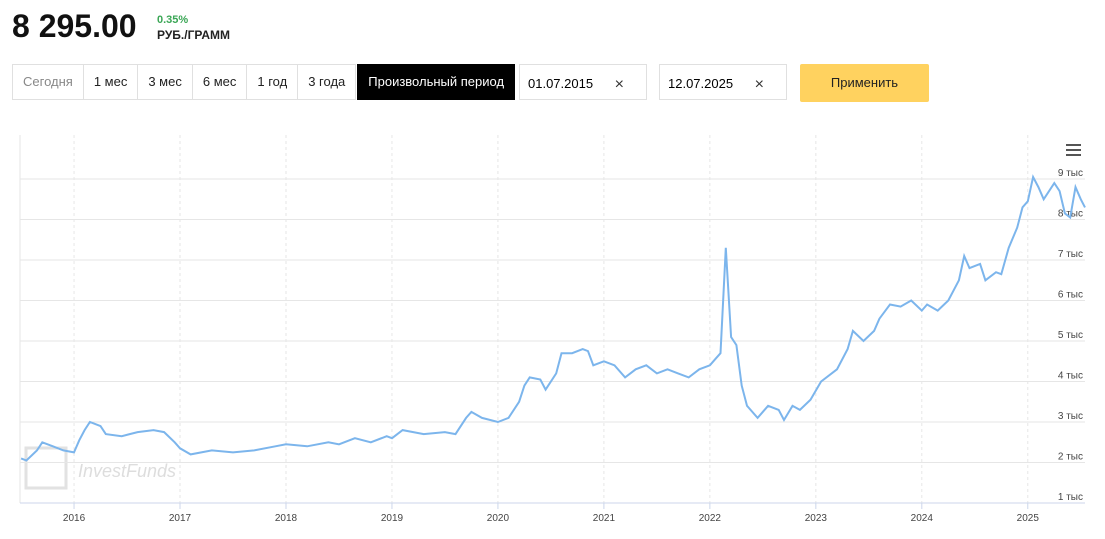 This screenshot has height=539, width=1105. I want to click on x-tick-label: 2018, so click(286, 518).